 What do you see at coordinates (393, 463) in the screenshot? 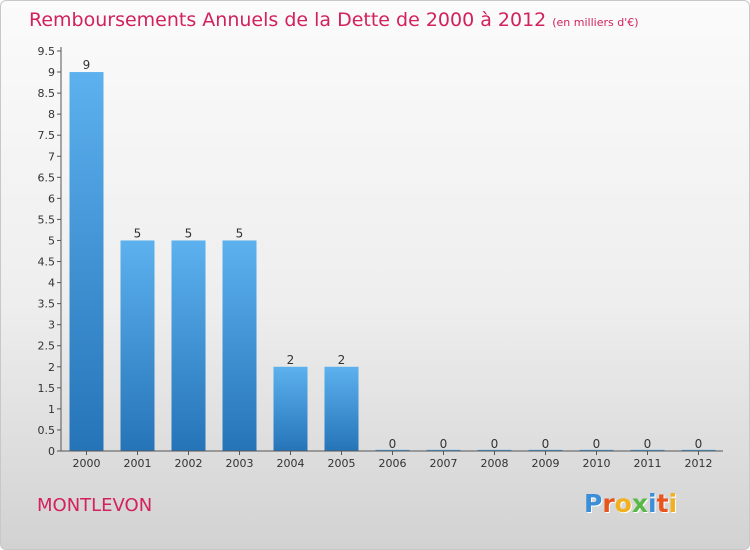
I see `x-tick-label: 2006` at bounding box center [393, 463].